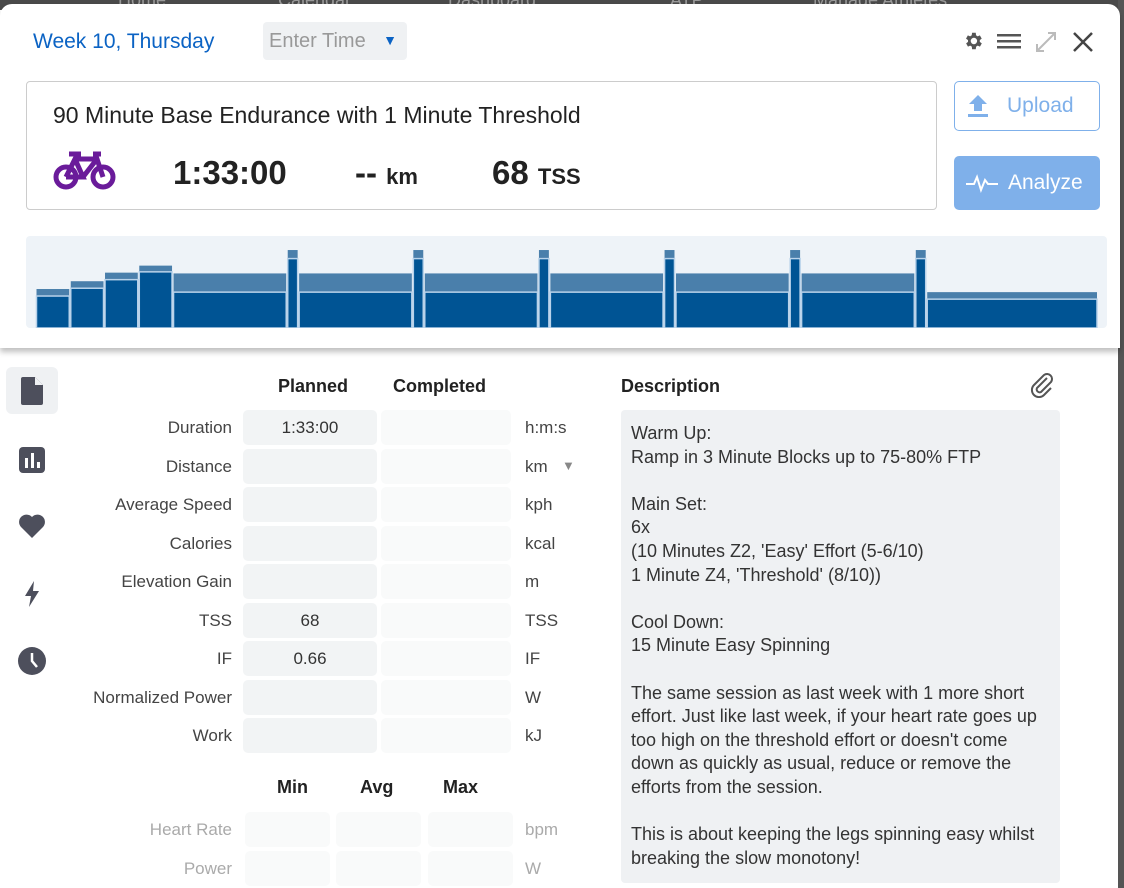 Image resolution: width=1124 pixels, height=888 pixels. I want to click on metric-label: IF, so click(224, 658).